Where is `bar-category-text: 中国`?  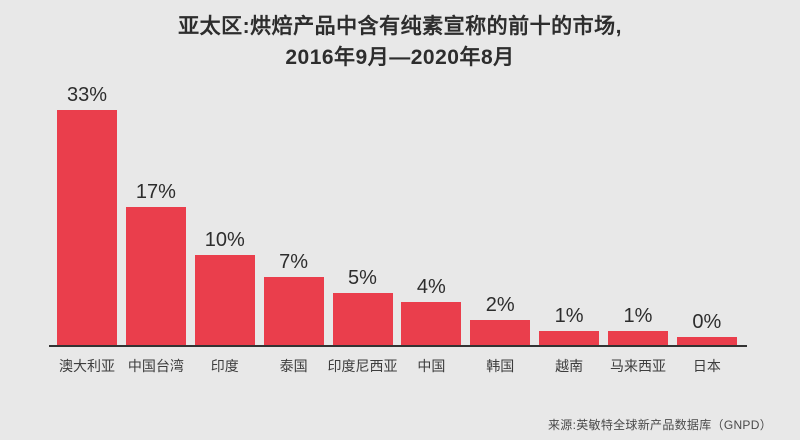 bar-category-text: 中国 is located at coordinates (431, 366).